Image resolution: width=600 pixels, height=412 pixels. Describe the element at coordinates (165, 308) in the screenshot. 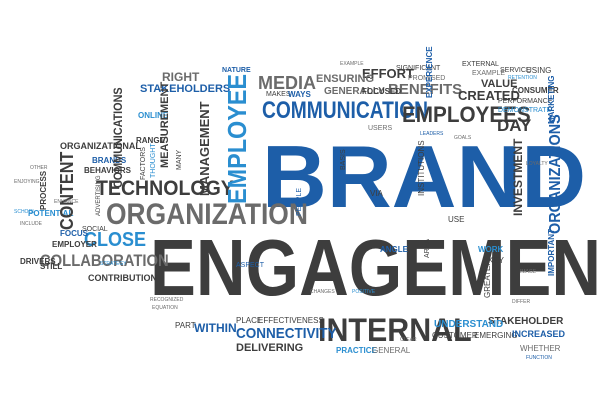

I see `word-equation: EQUATION` at that location.